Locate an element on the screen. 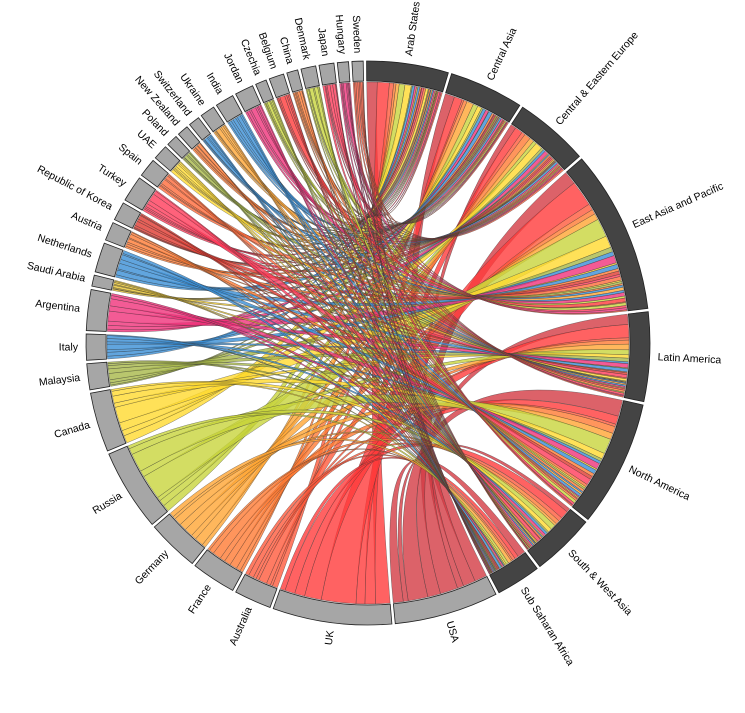 The width and height of the screenshot is (745, 713). ribbon-sweden-to-south-west-asia is located at coordinates (445, 316).